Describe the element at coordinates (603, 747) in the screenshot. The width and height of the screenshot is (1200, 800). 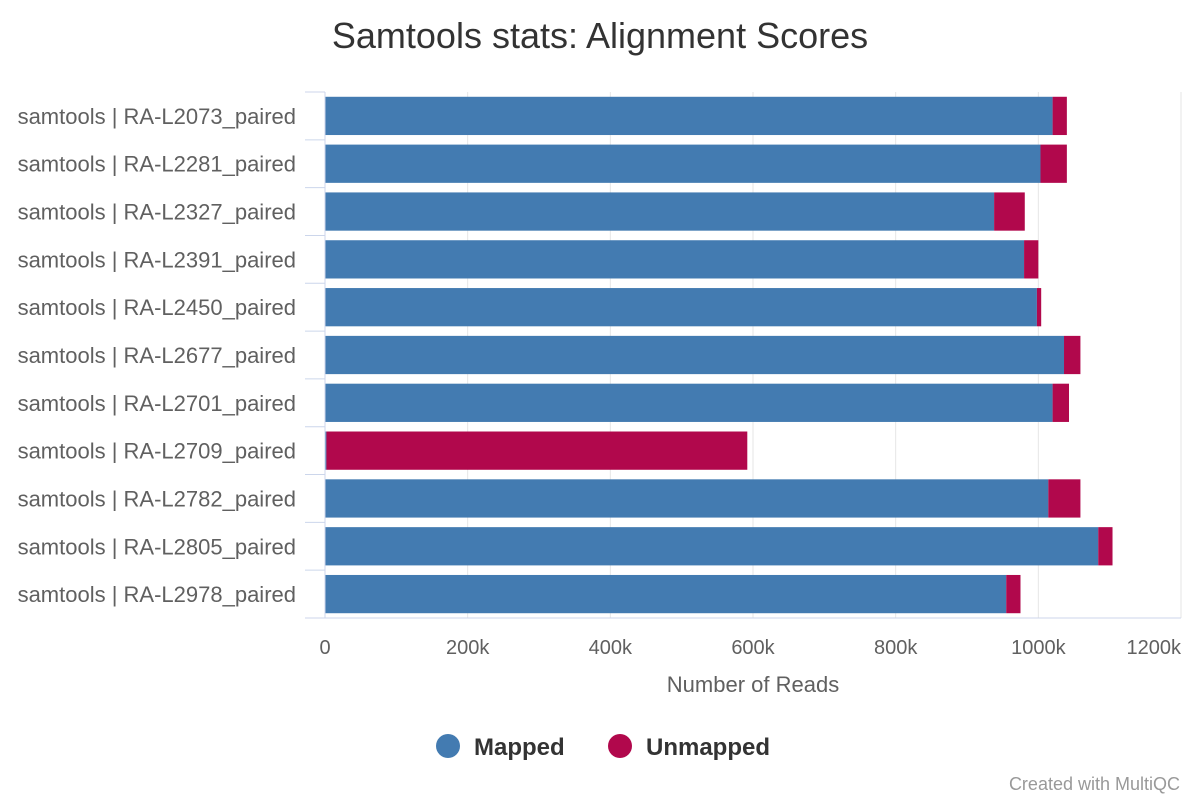
I see `legend: Mapped Unmapped` at that location.